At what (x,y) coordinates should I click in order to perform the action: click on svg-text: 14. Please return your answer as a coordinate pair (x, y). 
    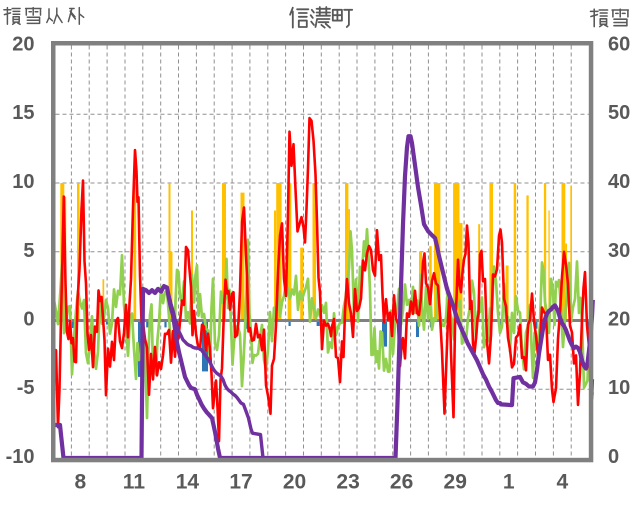
    Looking at the image, I should click on (188, 482).